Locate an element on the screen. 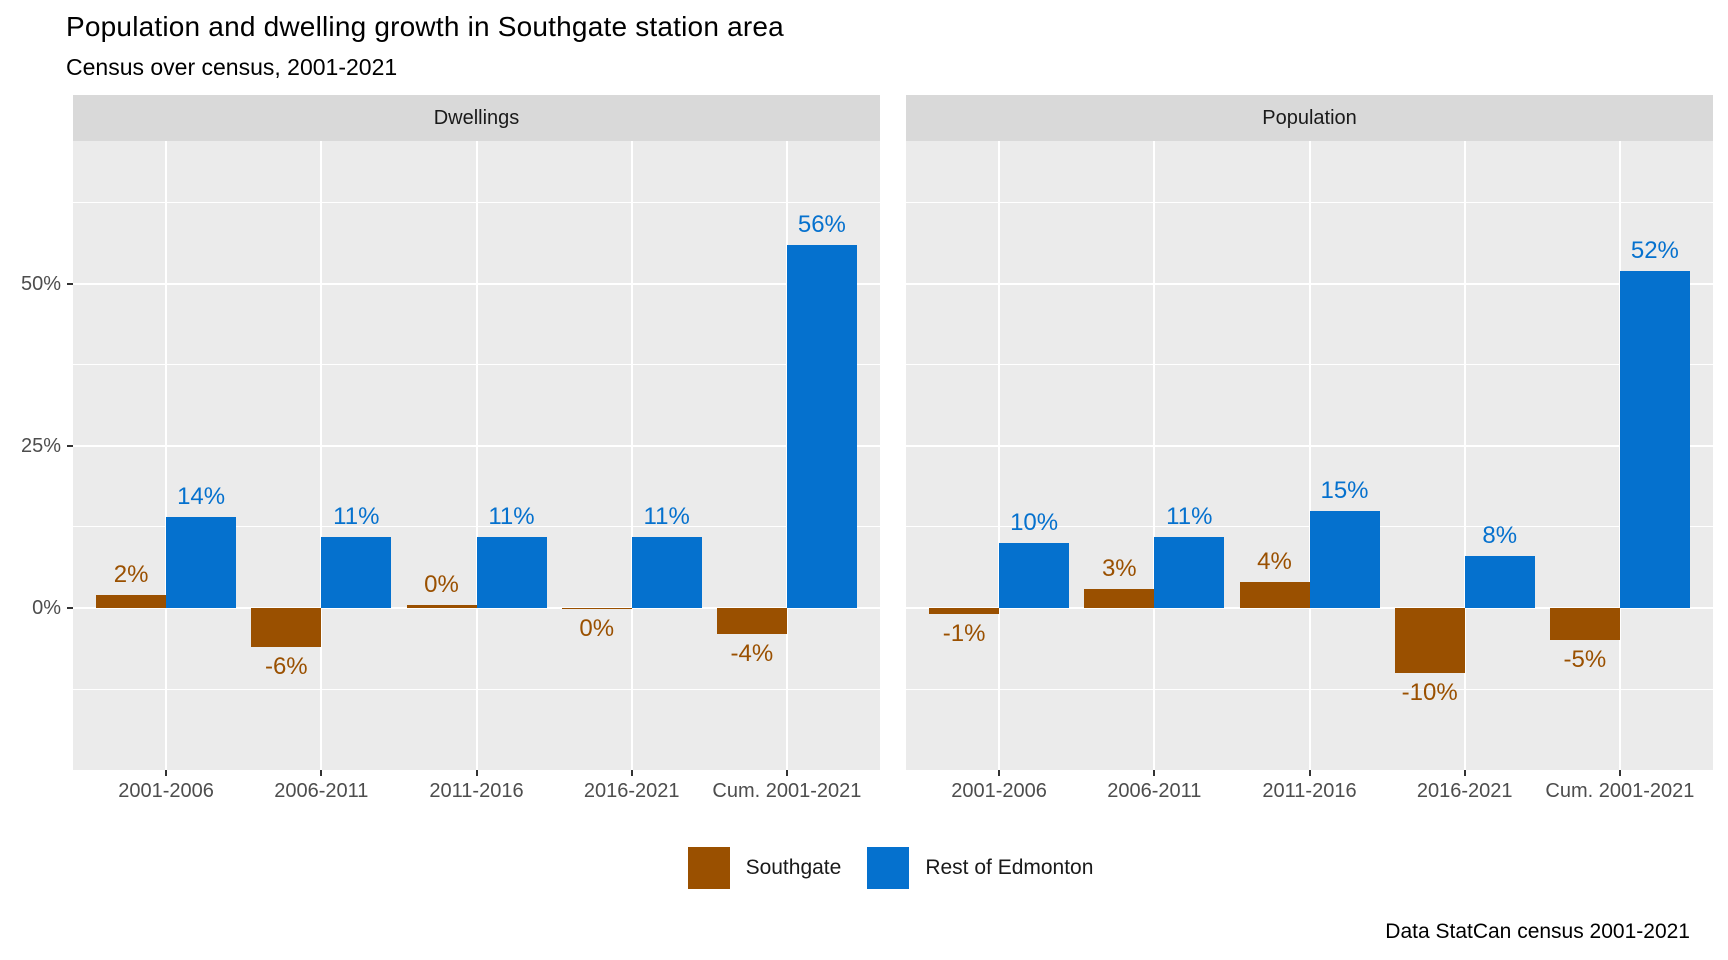 The image size is (1728, 960). legend-label-southgate: Southgate is located at coordinates (793, 867).